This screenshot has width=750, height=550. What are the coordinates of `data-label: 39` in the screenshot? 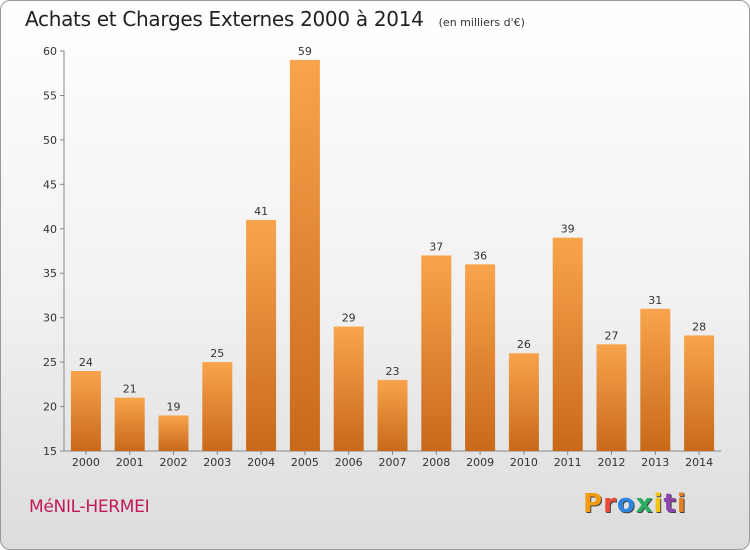 It's located at (568, 229).